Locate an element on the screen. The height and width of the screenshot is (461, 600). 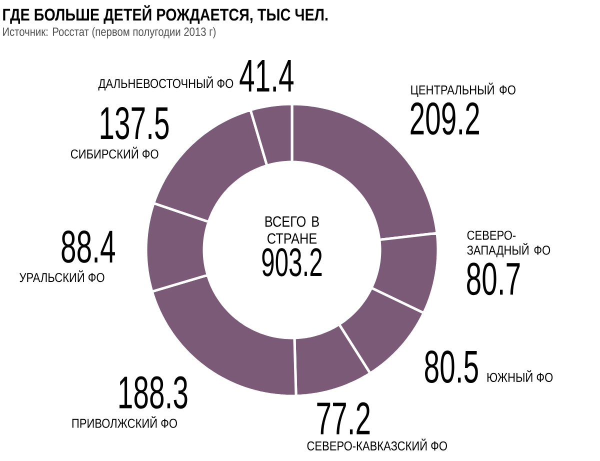
data-label: 209.2 is located at coordinates (444, 118).